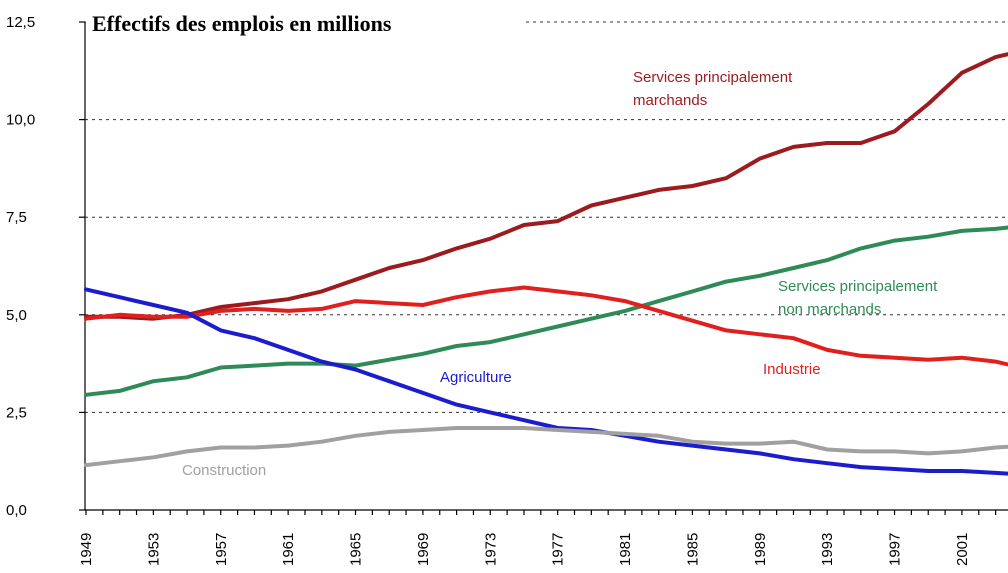 The height and width of the screenshot is (573, 1008). What do you see at coordinates (242, 23) in the screenshot?
I see `chart-title: Effectifs des emplois en millions` at bounding box center [242, 23].